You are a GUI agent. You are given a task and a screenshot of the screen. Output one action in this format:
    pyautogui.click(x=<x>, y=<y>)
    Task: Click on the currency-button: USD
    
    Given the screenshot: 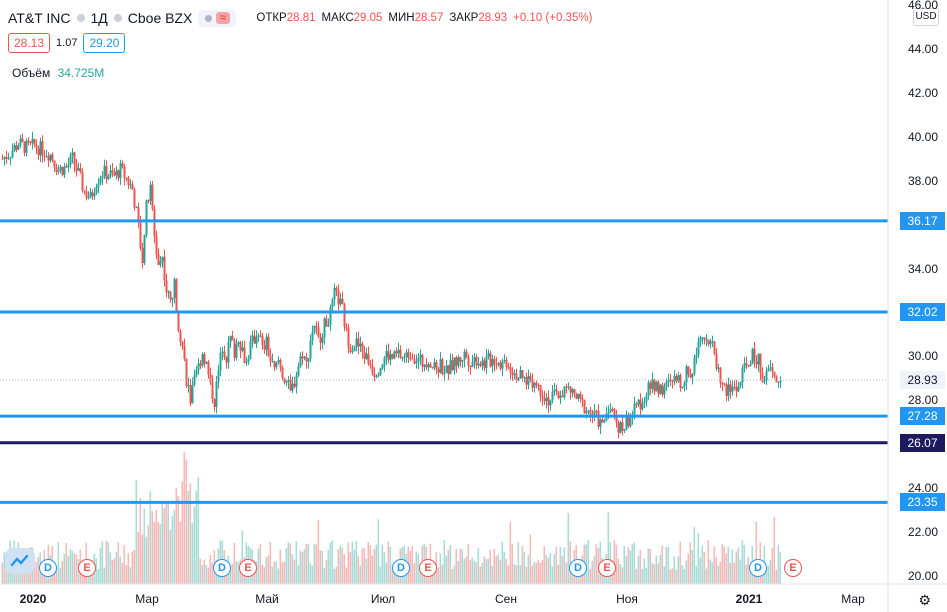 What is the action you would take?
    pyautogui.click(x=926, y=17)
    